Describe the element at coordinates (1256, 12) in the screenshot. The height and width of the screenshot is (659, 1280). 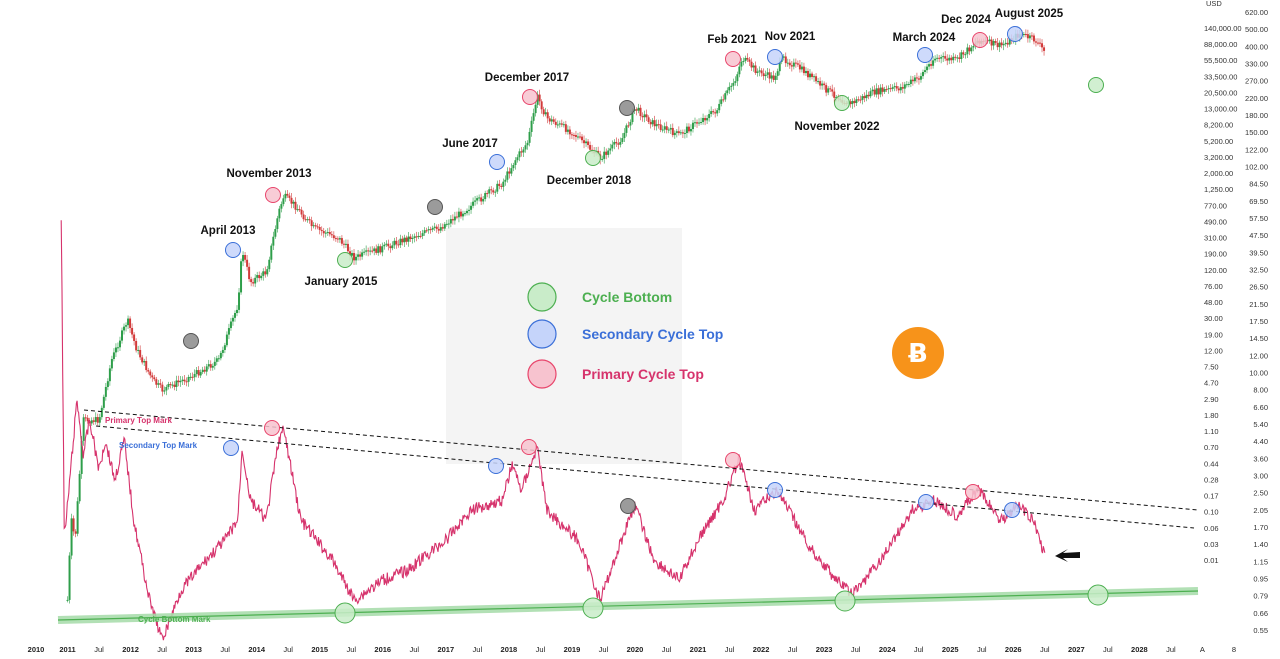
I see `ratio-axis-label: 620.00` at that location.